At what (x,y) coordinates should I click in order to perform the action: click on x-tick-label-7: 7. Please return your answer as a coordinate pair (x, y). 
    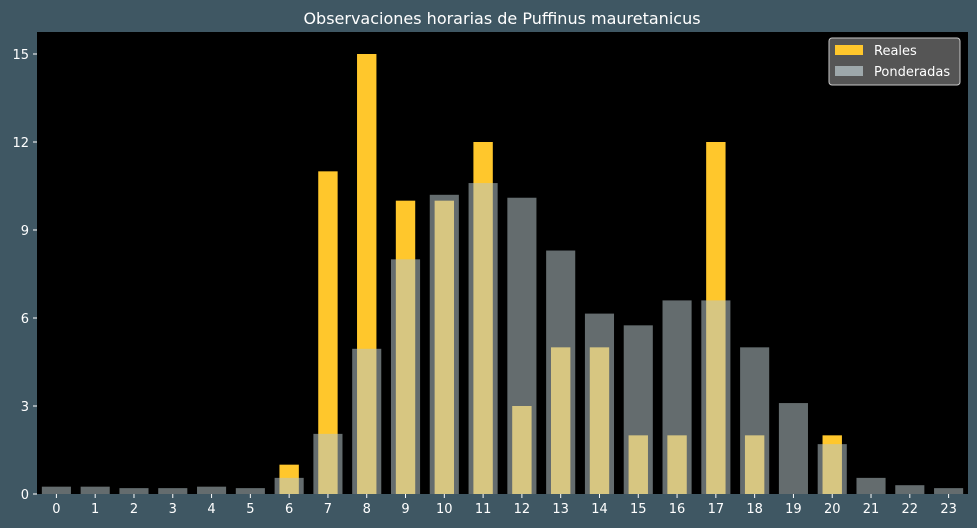
    Looking at the image, I should click on (328, 509).